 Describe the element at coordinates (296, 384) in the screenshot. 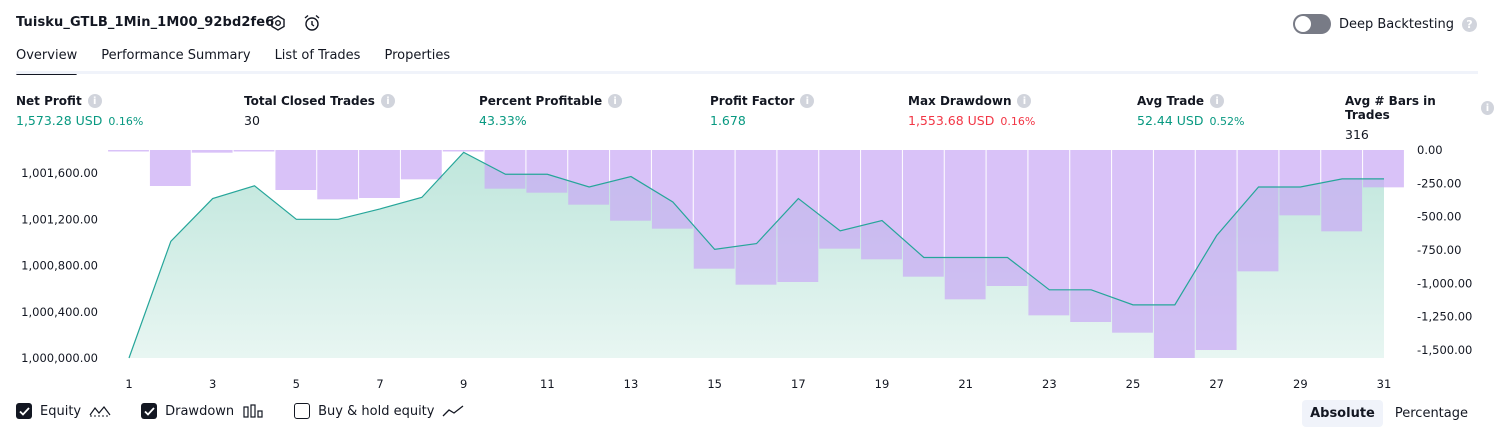

I see `x-tick-label: 5` at that location.